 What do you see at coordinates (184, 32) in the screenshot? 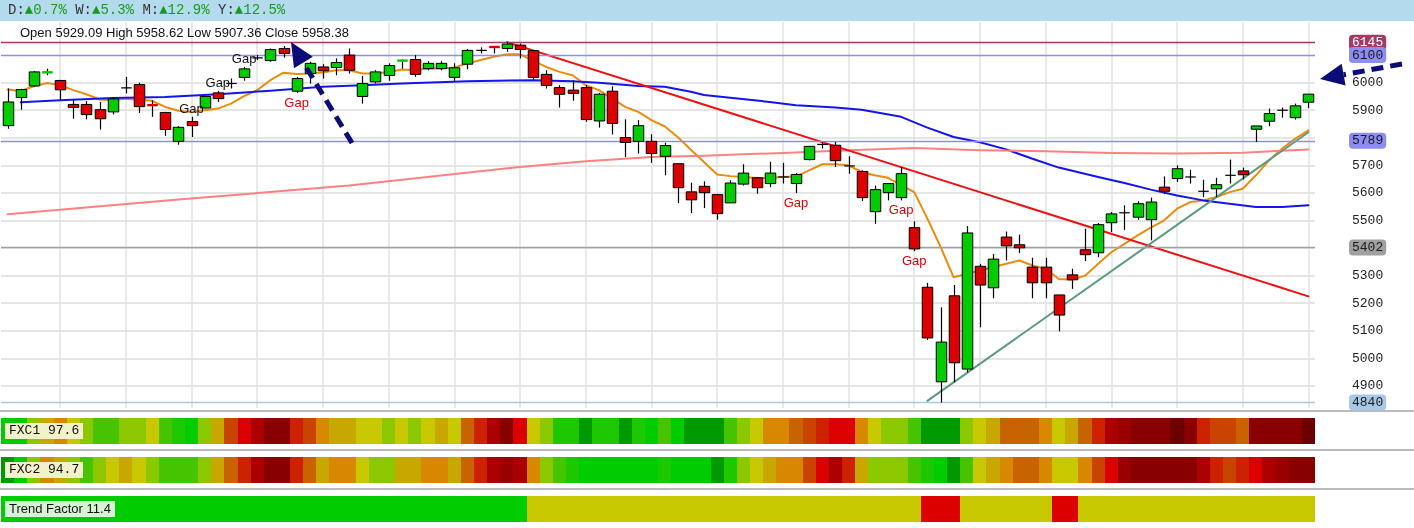
I see `annotation: Open 5929.09 High 5958.62 Low 5907.36 Close 5958.38` at bounding box center [184, 32].